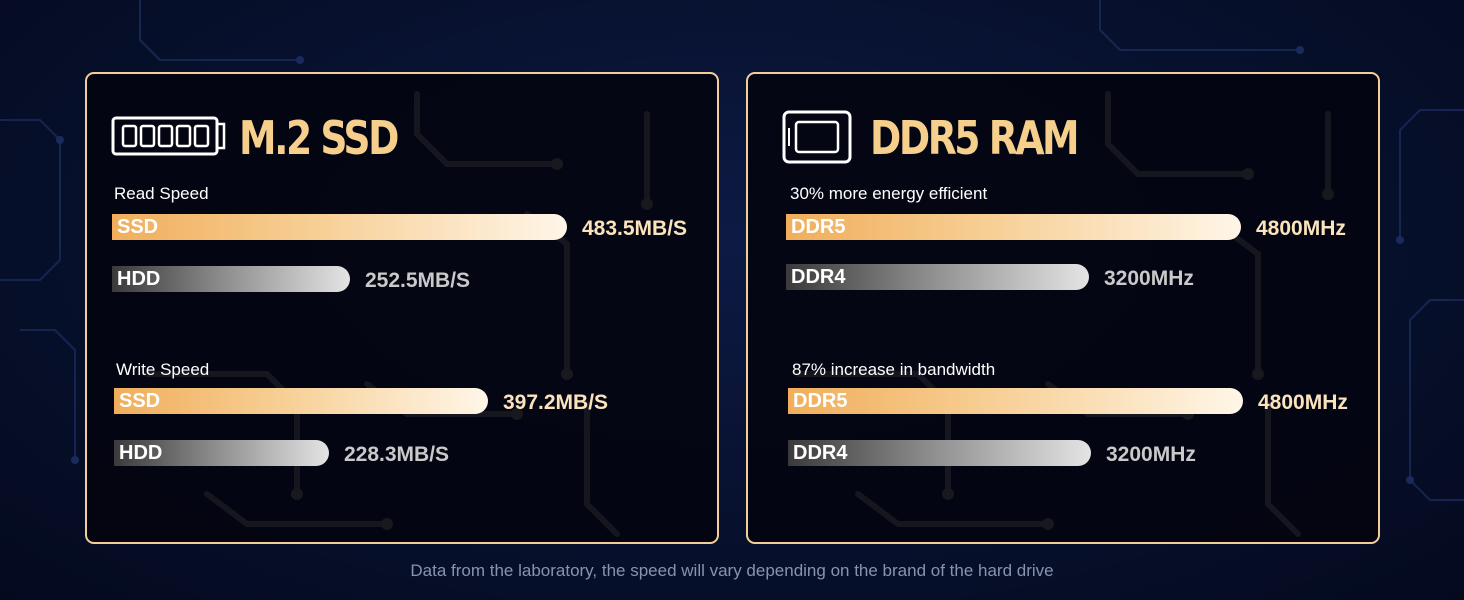 The image size is (1464, 600). What do you see at coordinates (894, 369) in the screenshot?
I see `bandwidth-label: 87% increase in bandwidth` at bounding box center [894, 369].